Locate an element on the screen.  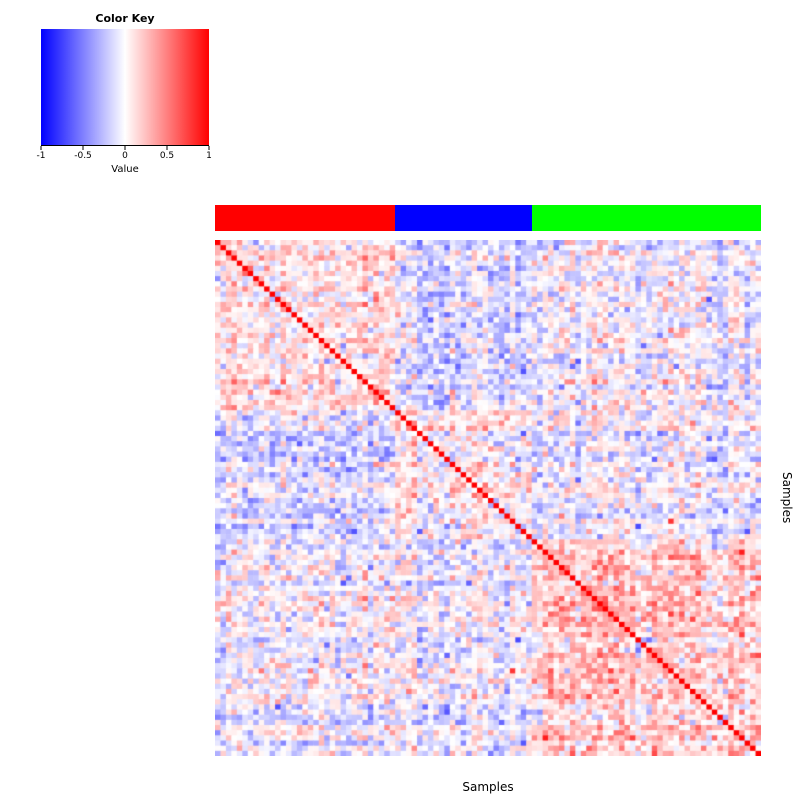
color-key-value-label: Value is located at coordinates (125, 169).